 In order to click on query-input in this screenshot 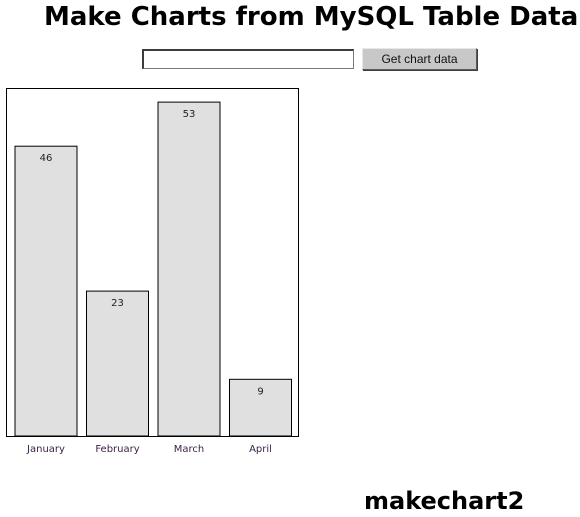, I will do `click(248, 59)`.